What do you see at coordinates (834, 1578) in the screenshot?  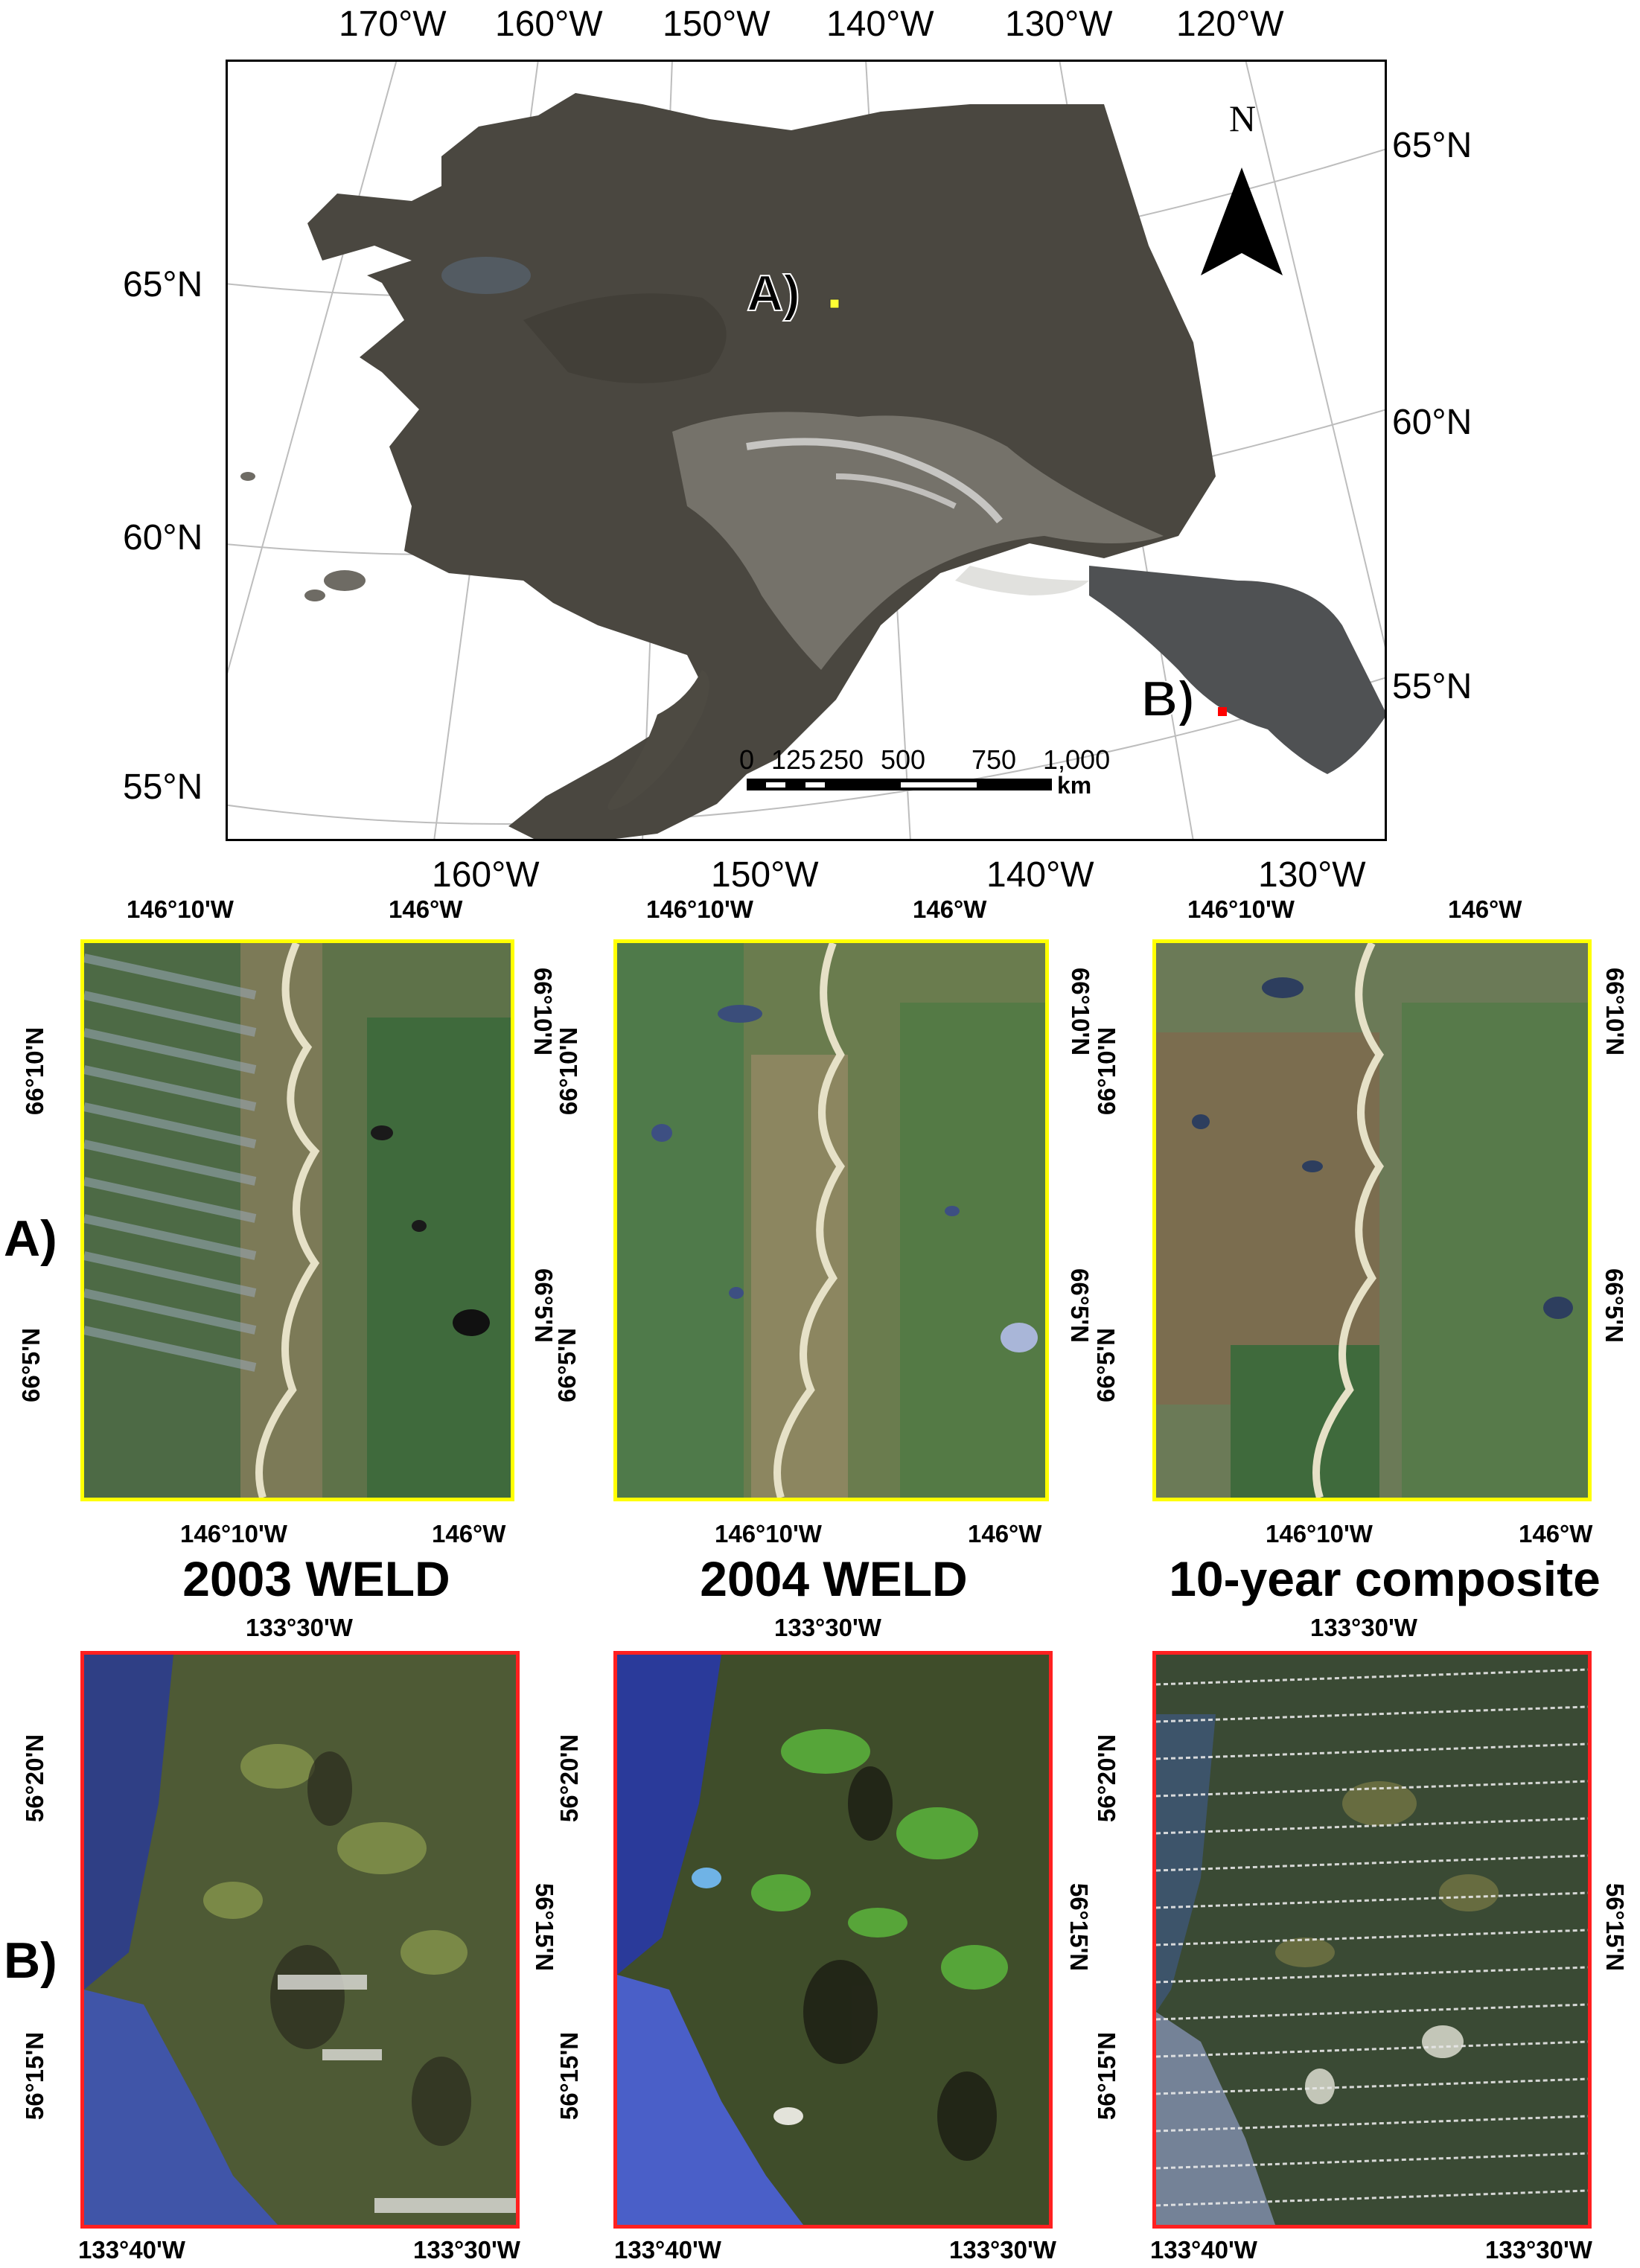 I see `panel-title: 2004 WELD` at bounding box center [834, 1578].